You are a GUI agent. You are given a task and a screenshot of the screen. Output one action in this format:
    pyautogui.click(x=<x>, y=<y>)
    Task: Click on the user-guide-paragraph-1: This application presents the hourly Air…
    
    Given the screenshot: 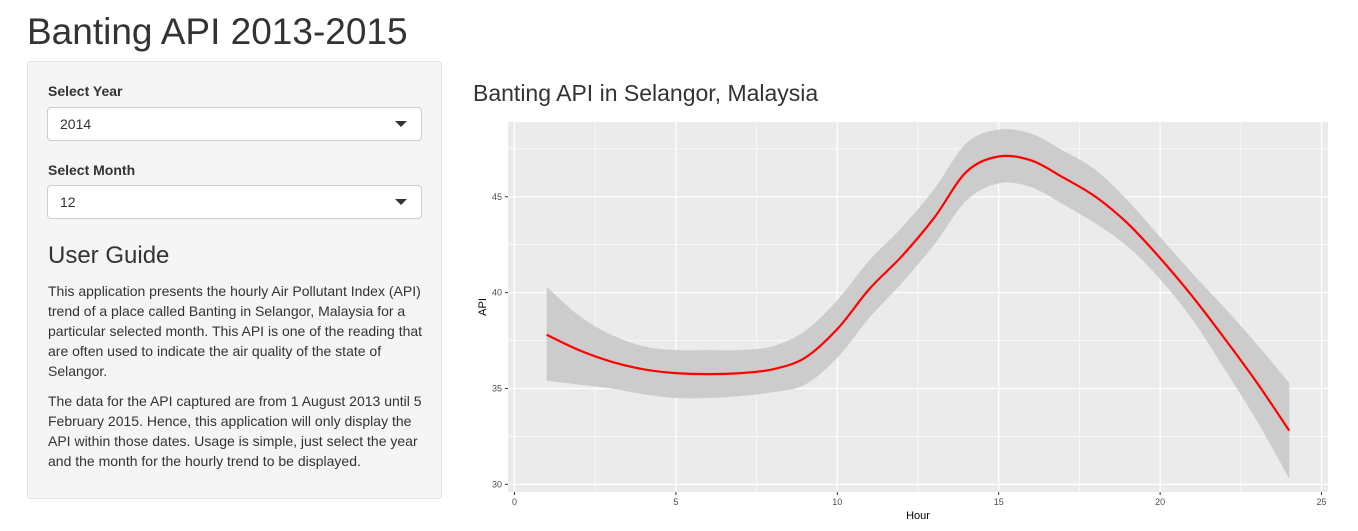 What is the action you would take?
    pyautogui.click(x=235, y=331)
    